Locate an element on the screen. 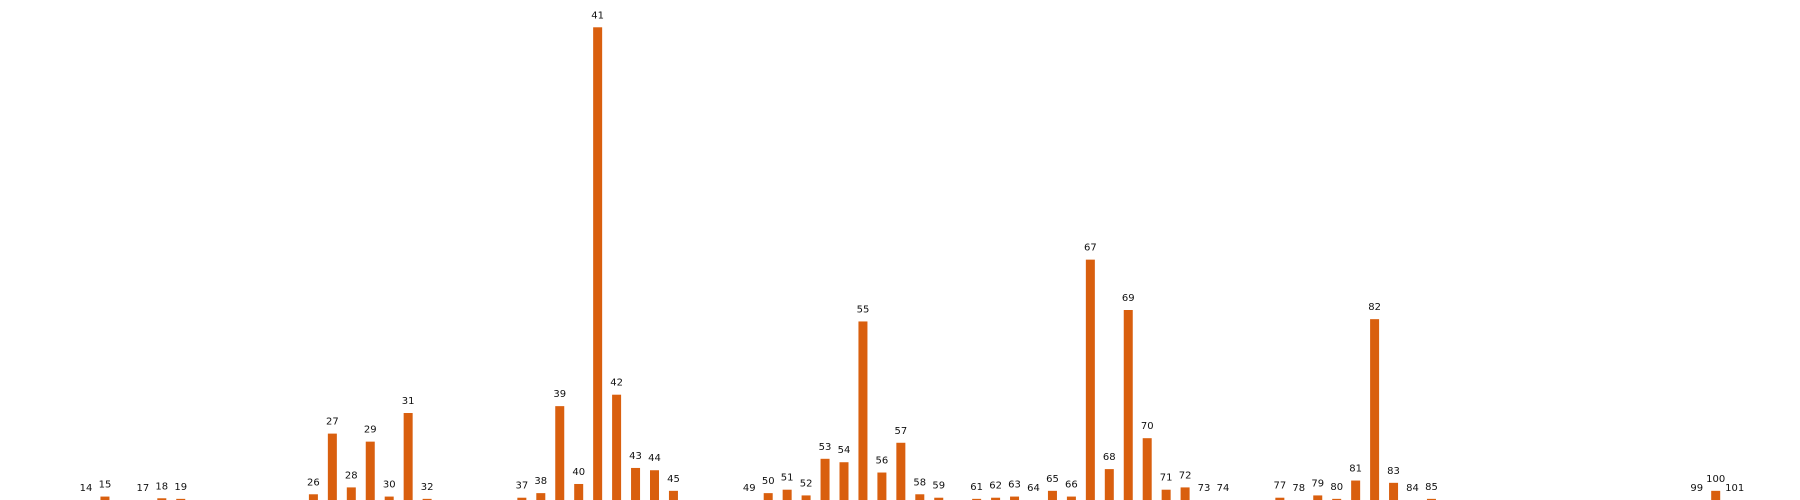 This screenshot has height=500, width=1800. bar-label-51: 51 is located at coordinates (787, 478).